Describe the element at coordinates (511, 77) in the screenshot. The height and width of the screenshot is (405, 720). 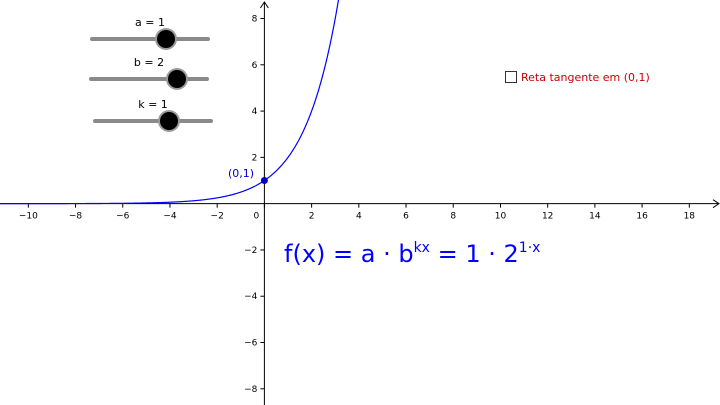
I see `checkbox-box` at that location.